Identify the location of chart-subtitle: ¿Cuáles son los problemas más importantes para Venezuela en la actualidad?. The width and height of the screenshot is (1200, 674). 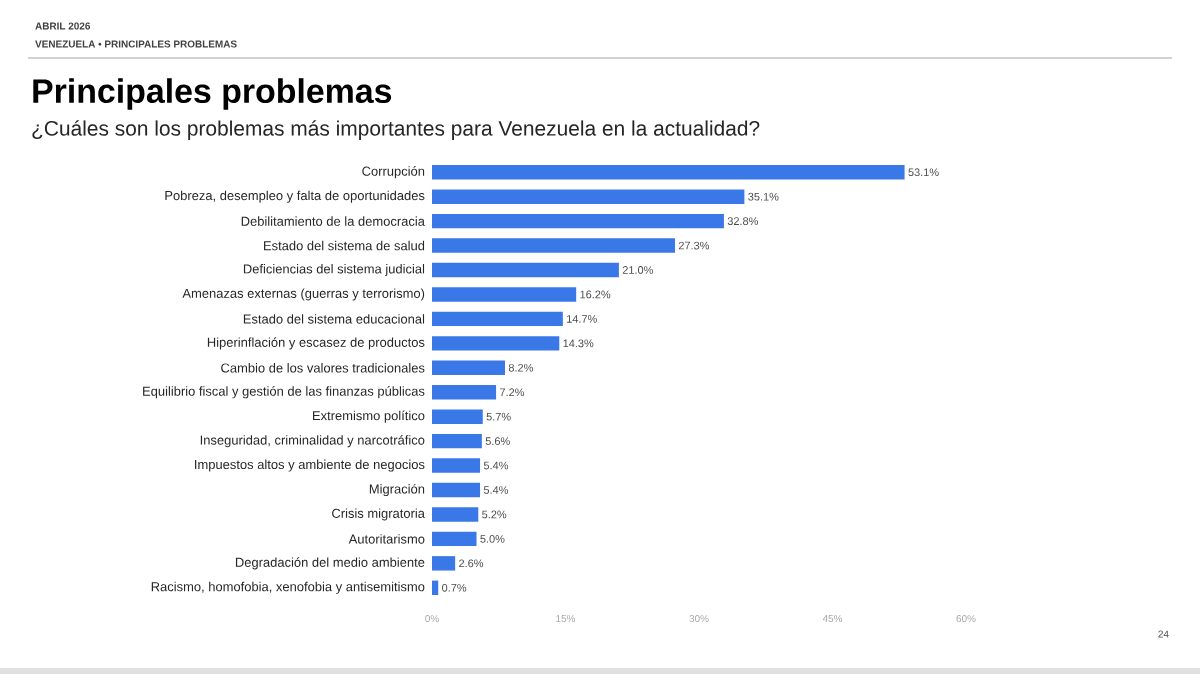
(396, 130).